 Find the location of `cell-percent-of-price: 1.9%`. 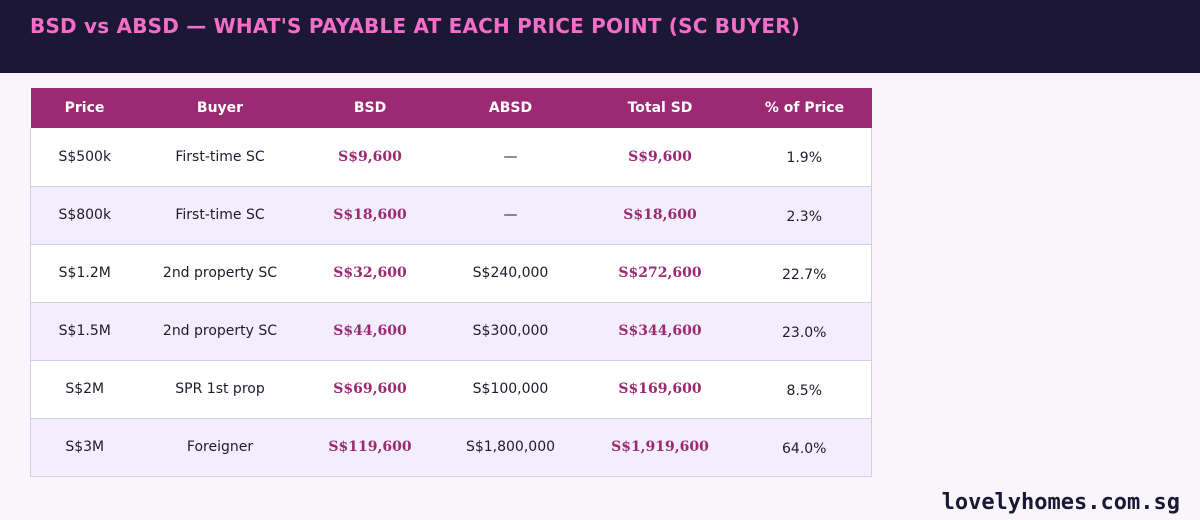

cell-percent-of-price: 1.9% is located at coordinates (804, 157).